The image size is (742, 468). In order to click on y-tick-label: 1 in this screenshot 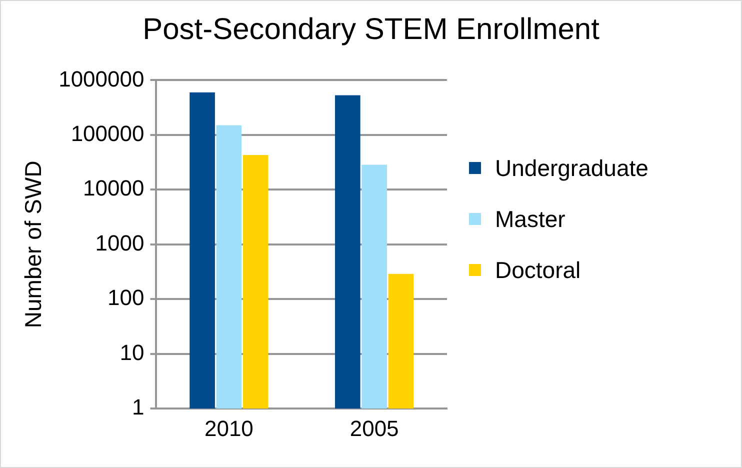, I will do `click(138, 407)`.